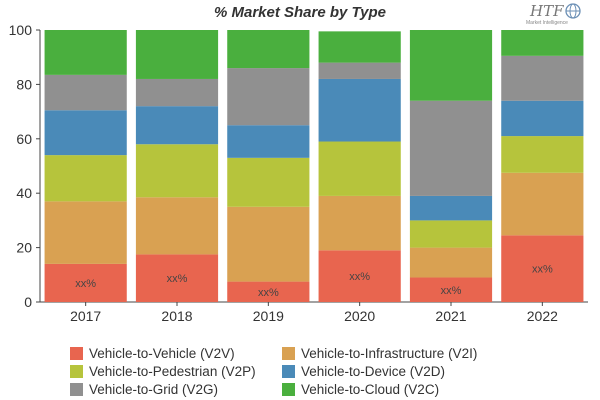 This screenshot has width=600, height=400. I want to click on y-tick-label: 80, so click(24, 84).